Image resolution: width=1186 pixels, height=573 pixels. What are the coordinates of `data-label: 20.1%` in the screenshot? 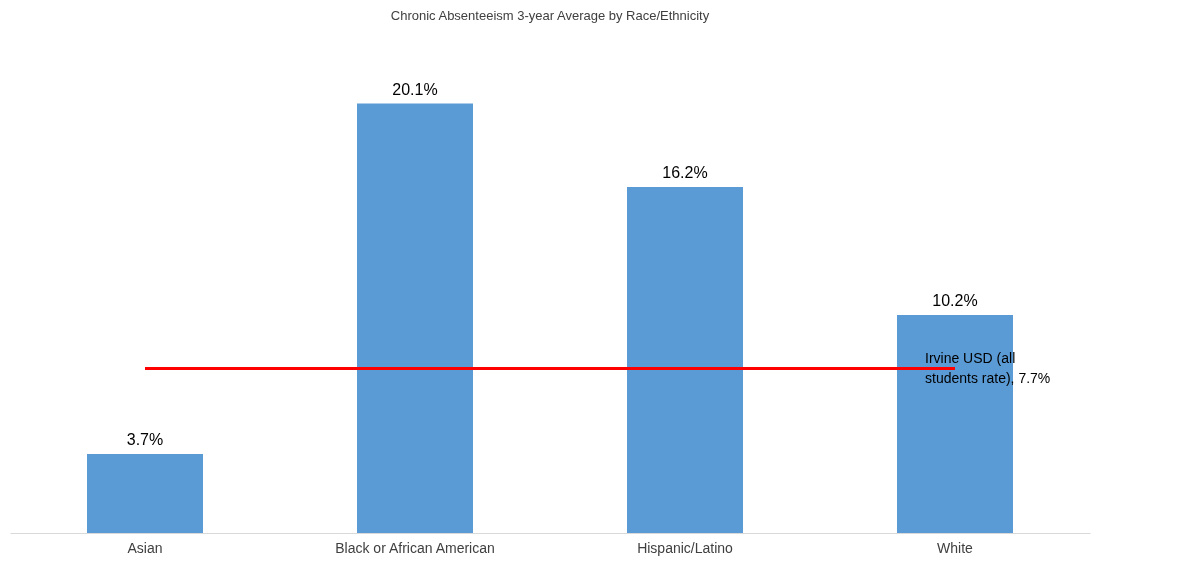 It's located at (415, 89).